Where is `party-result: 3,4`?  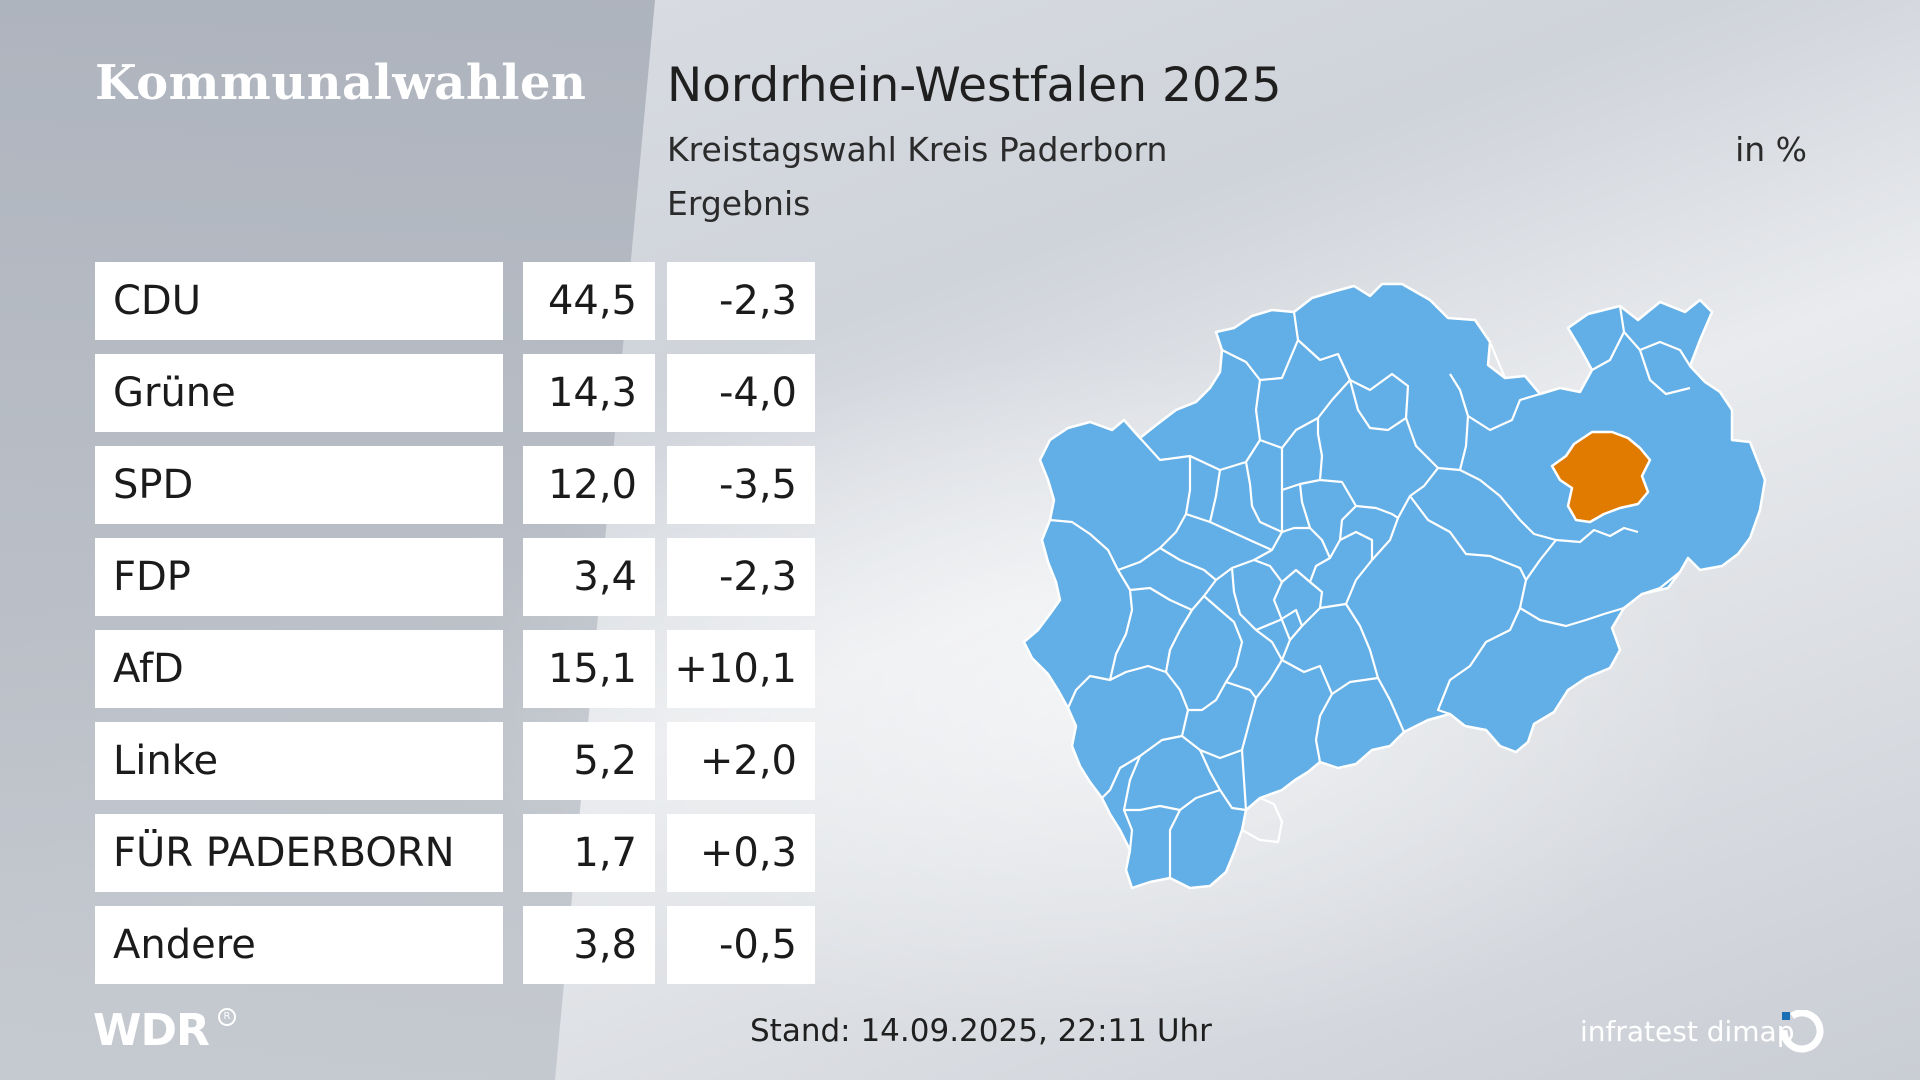
party-result: 3,4 is located at coordinates (589, 577).